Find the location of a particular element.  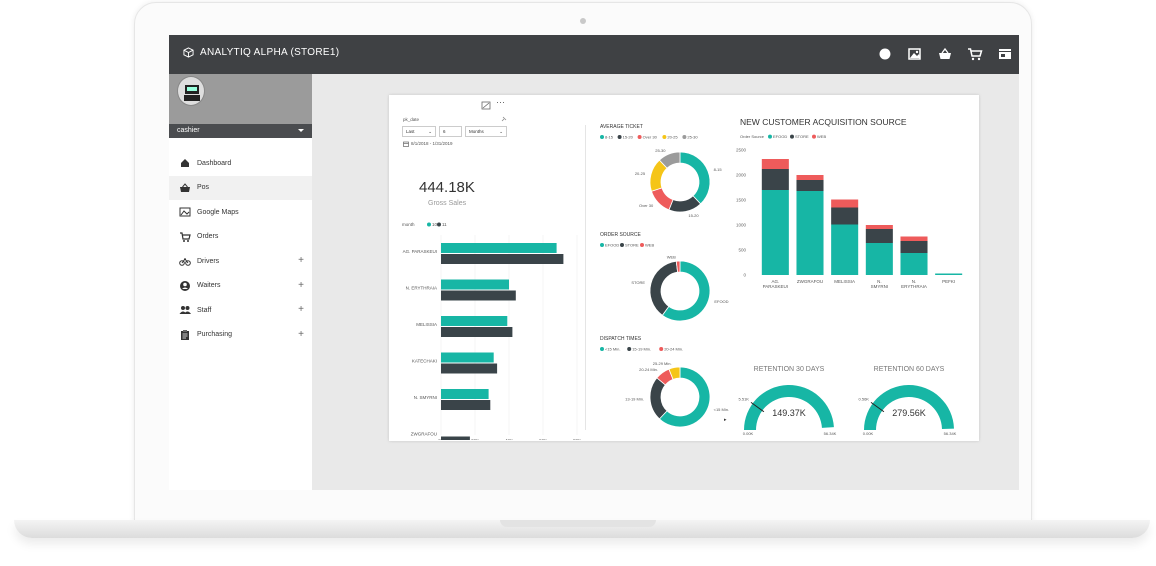

legend-label: 8-15 is located at coordinates (609, 137).